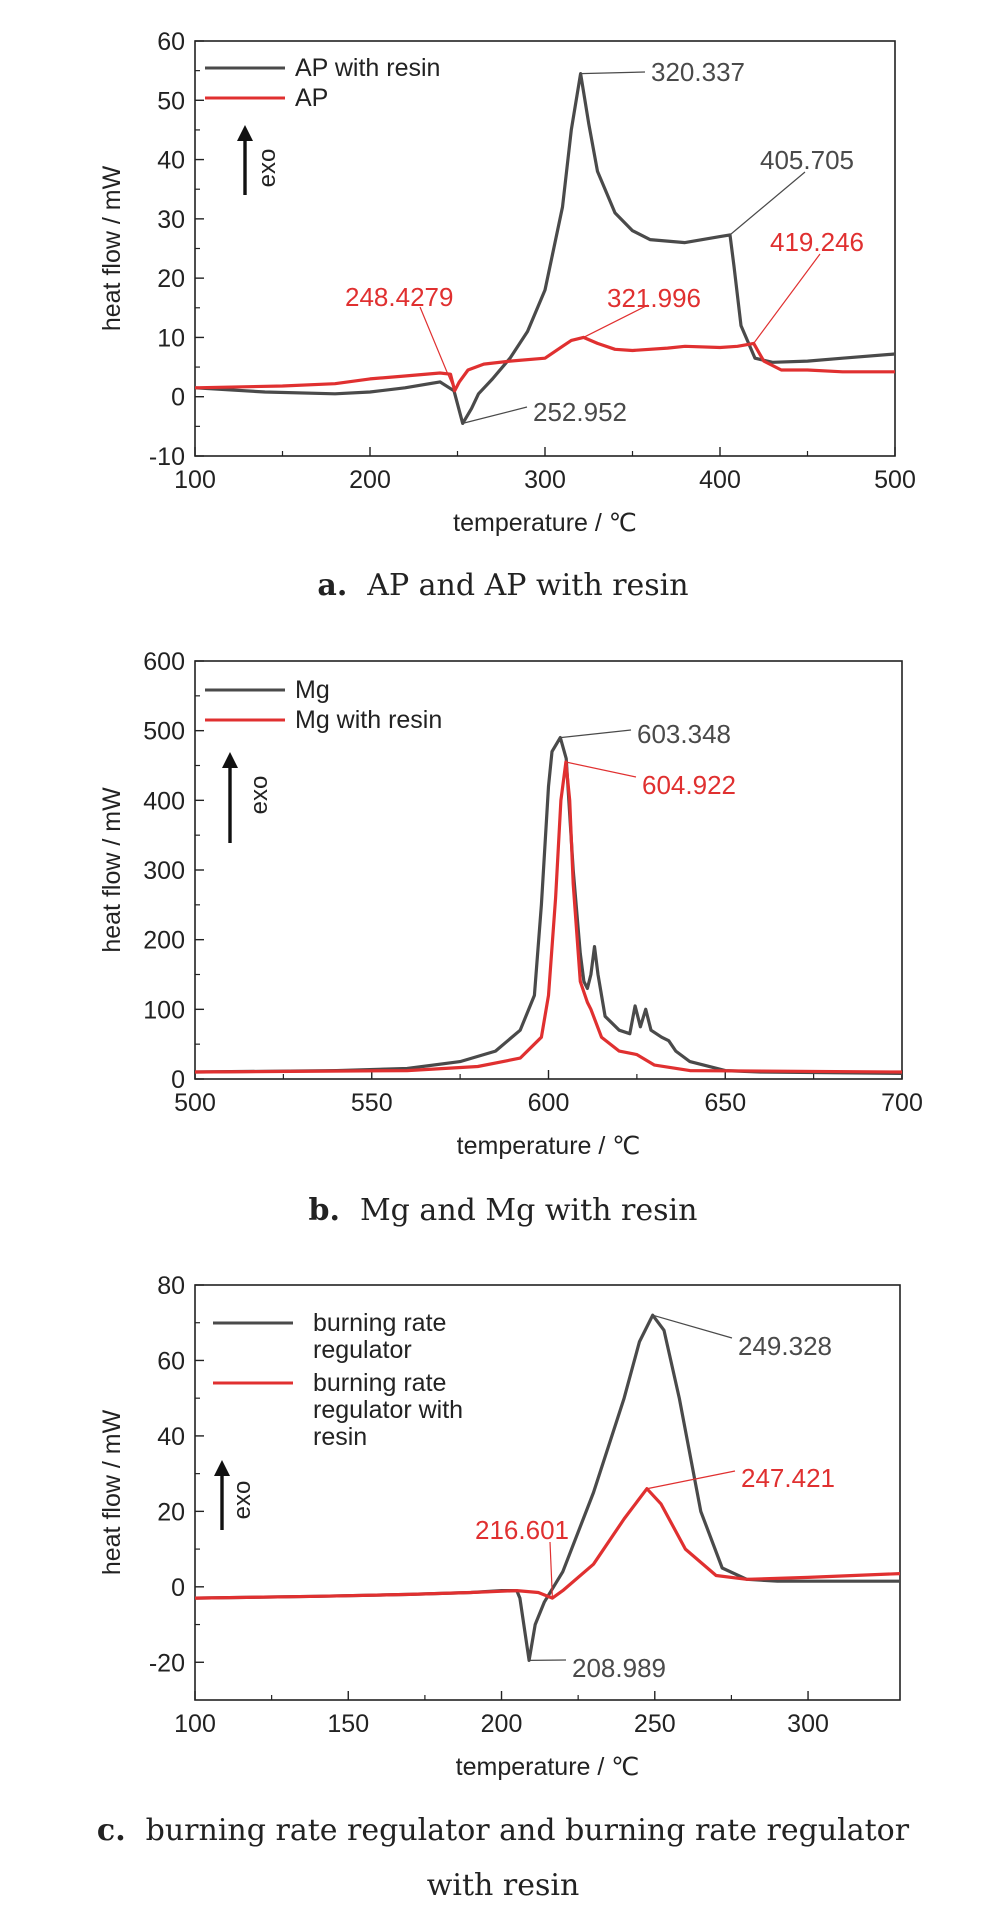 Image resolution: width=1006 pixels, height=1928 pixels. I want to click on y-tick-label: 600, so click(164, 662).